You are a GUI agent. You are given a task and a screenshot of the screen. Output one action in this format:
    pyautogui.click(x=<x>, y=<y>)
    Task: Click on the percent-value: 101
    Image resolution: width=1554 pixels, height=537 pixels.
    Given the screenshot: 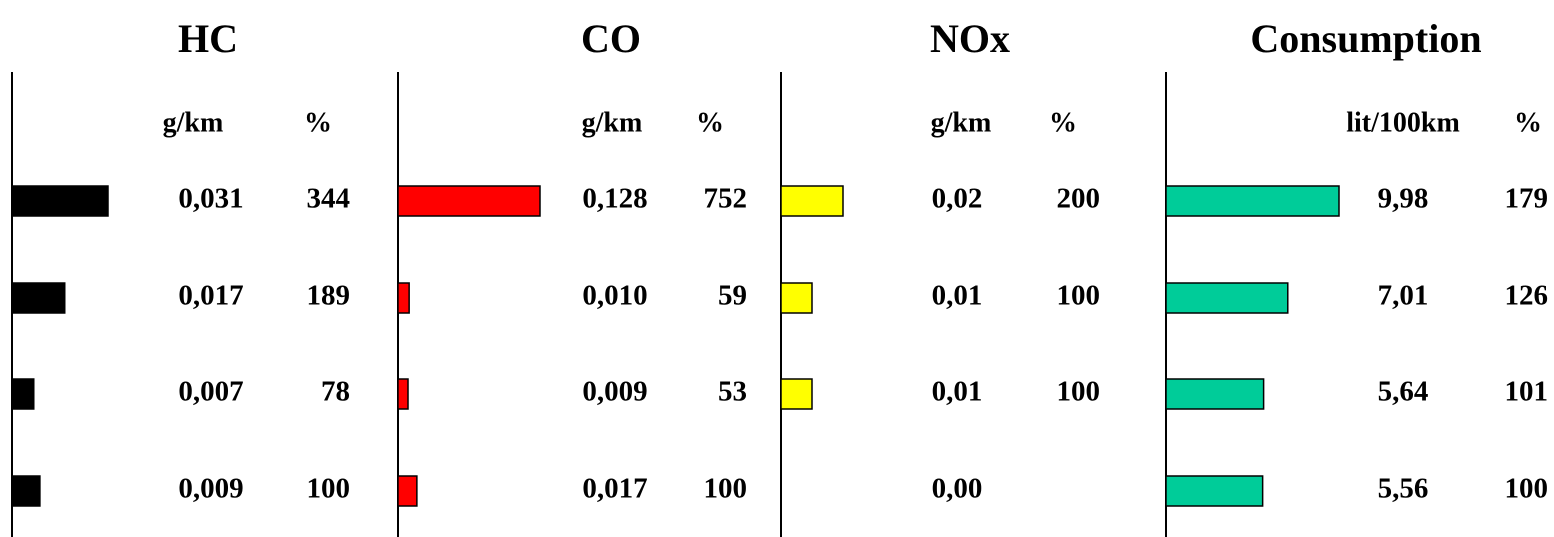 What is the action you would take?
    pyautogui.click(x=1527, y=392)
    